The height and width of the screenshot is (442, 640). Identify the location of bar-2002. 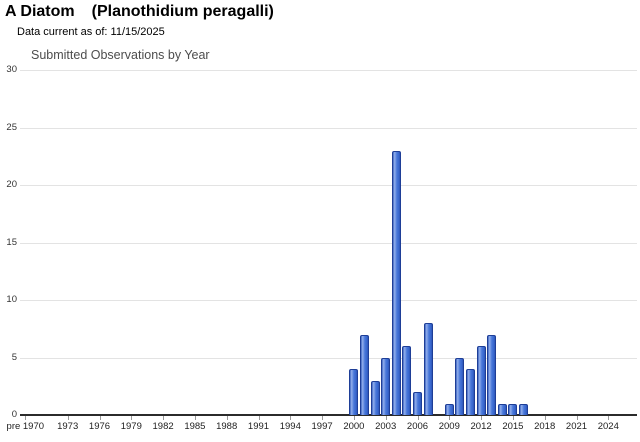
(375, 397).